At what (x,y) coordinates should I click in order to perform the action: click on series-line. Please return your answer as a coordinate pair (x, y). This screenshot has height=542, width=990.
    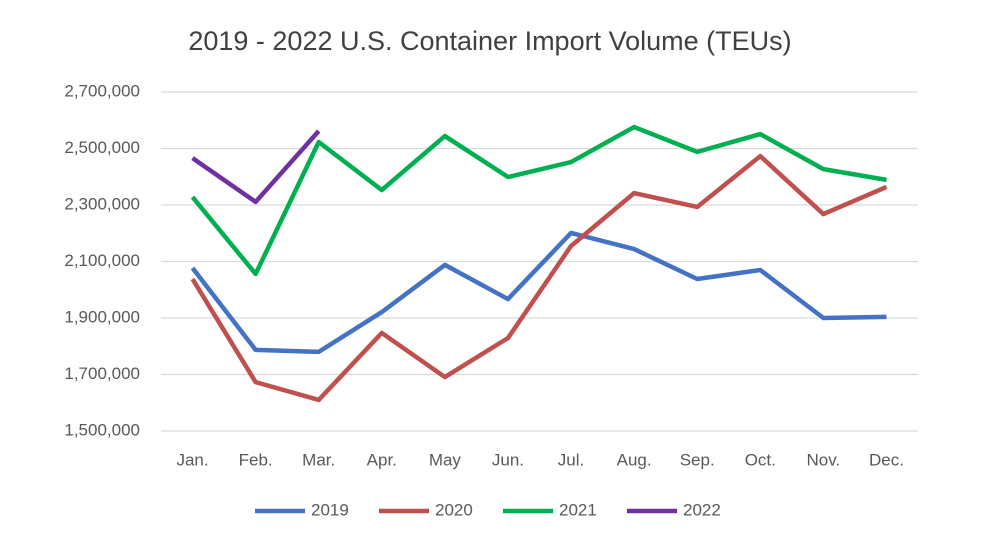
    Looking at the image, I should click on (256, 167).